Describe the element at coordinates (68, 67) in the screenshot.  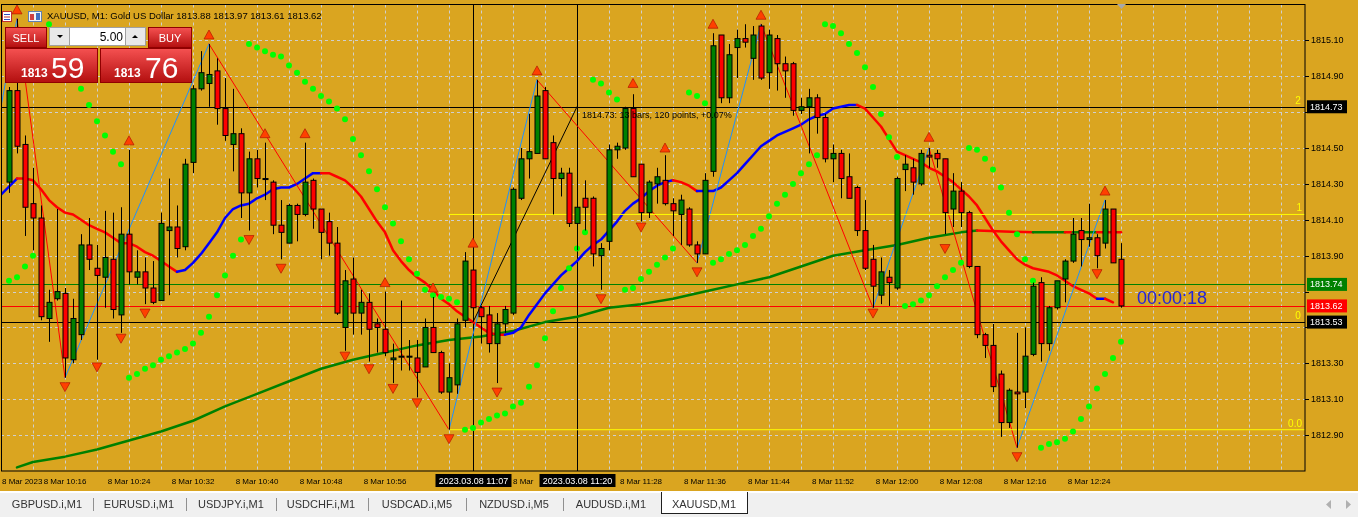
I see `annotation: 59` at that location.